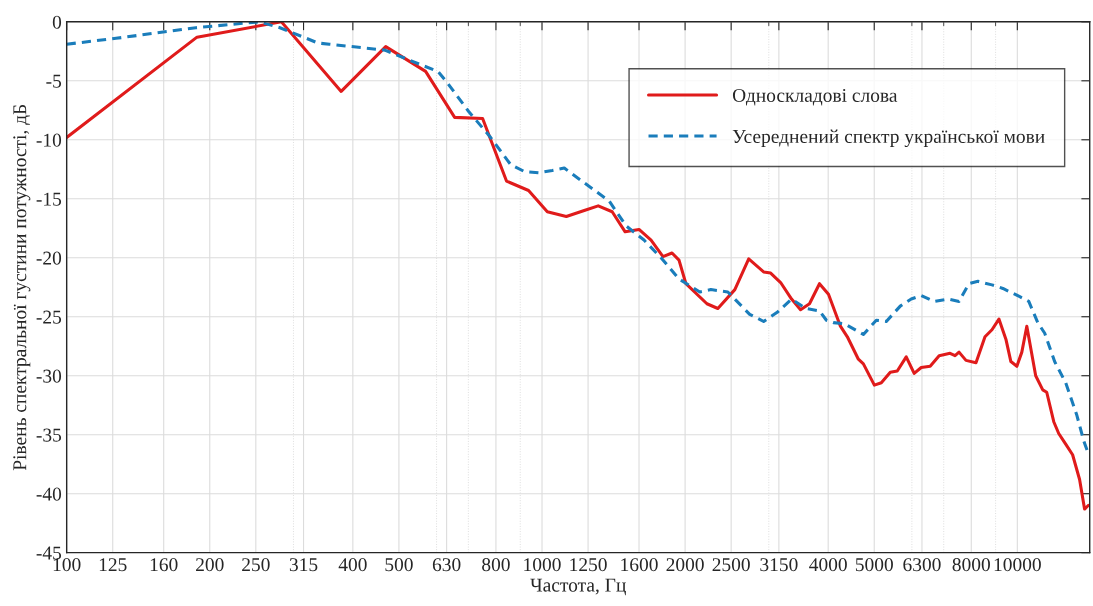 Image resolution: width=1093 pixels, height=606 pixels. Describe the element at coordinates (685, 565) in the screenshot. I see `x-tick-label: 2000` at that location.